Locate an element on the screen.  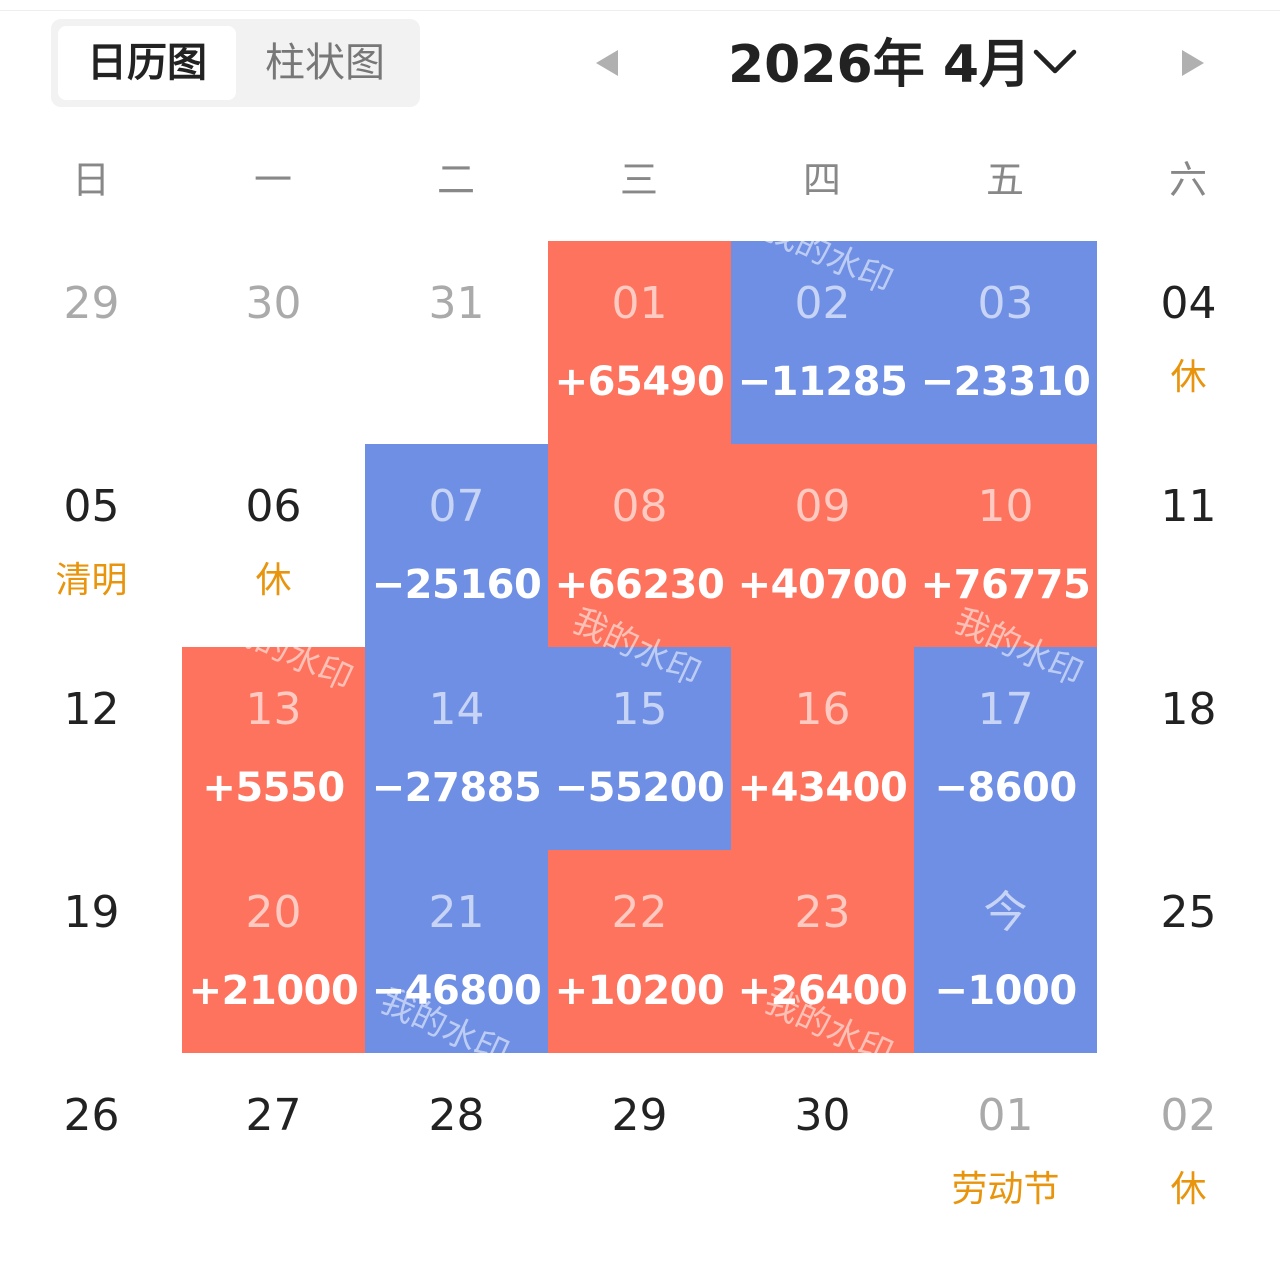
day-number: 22 is located at coordinates (639, 912).